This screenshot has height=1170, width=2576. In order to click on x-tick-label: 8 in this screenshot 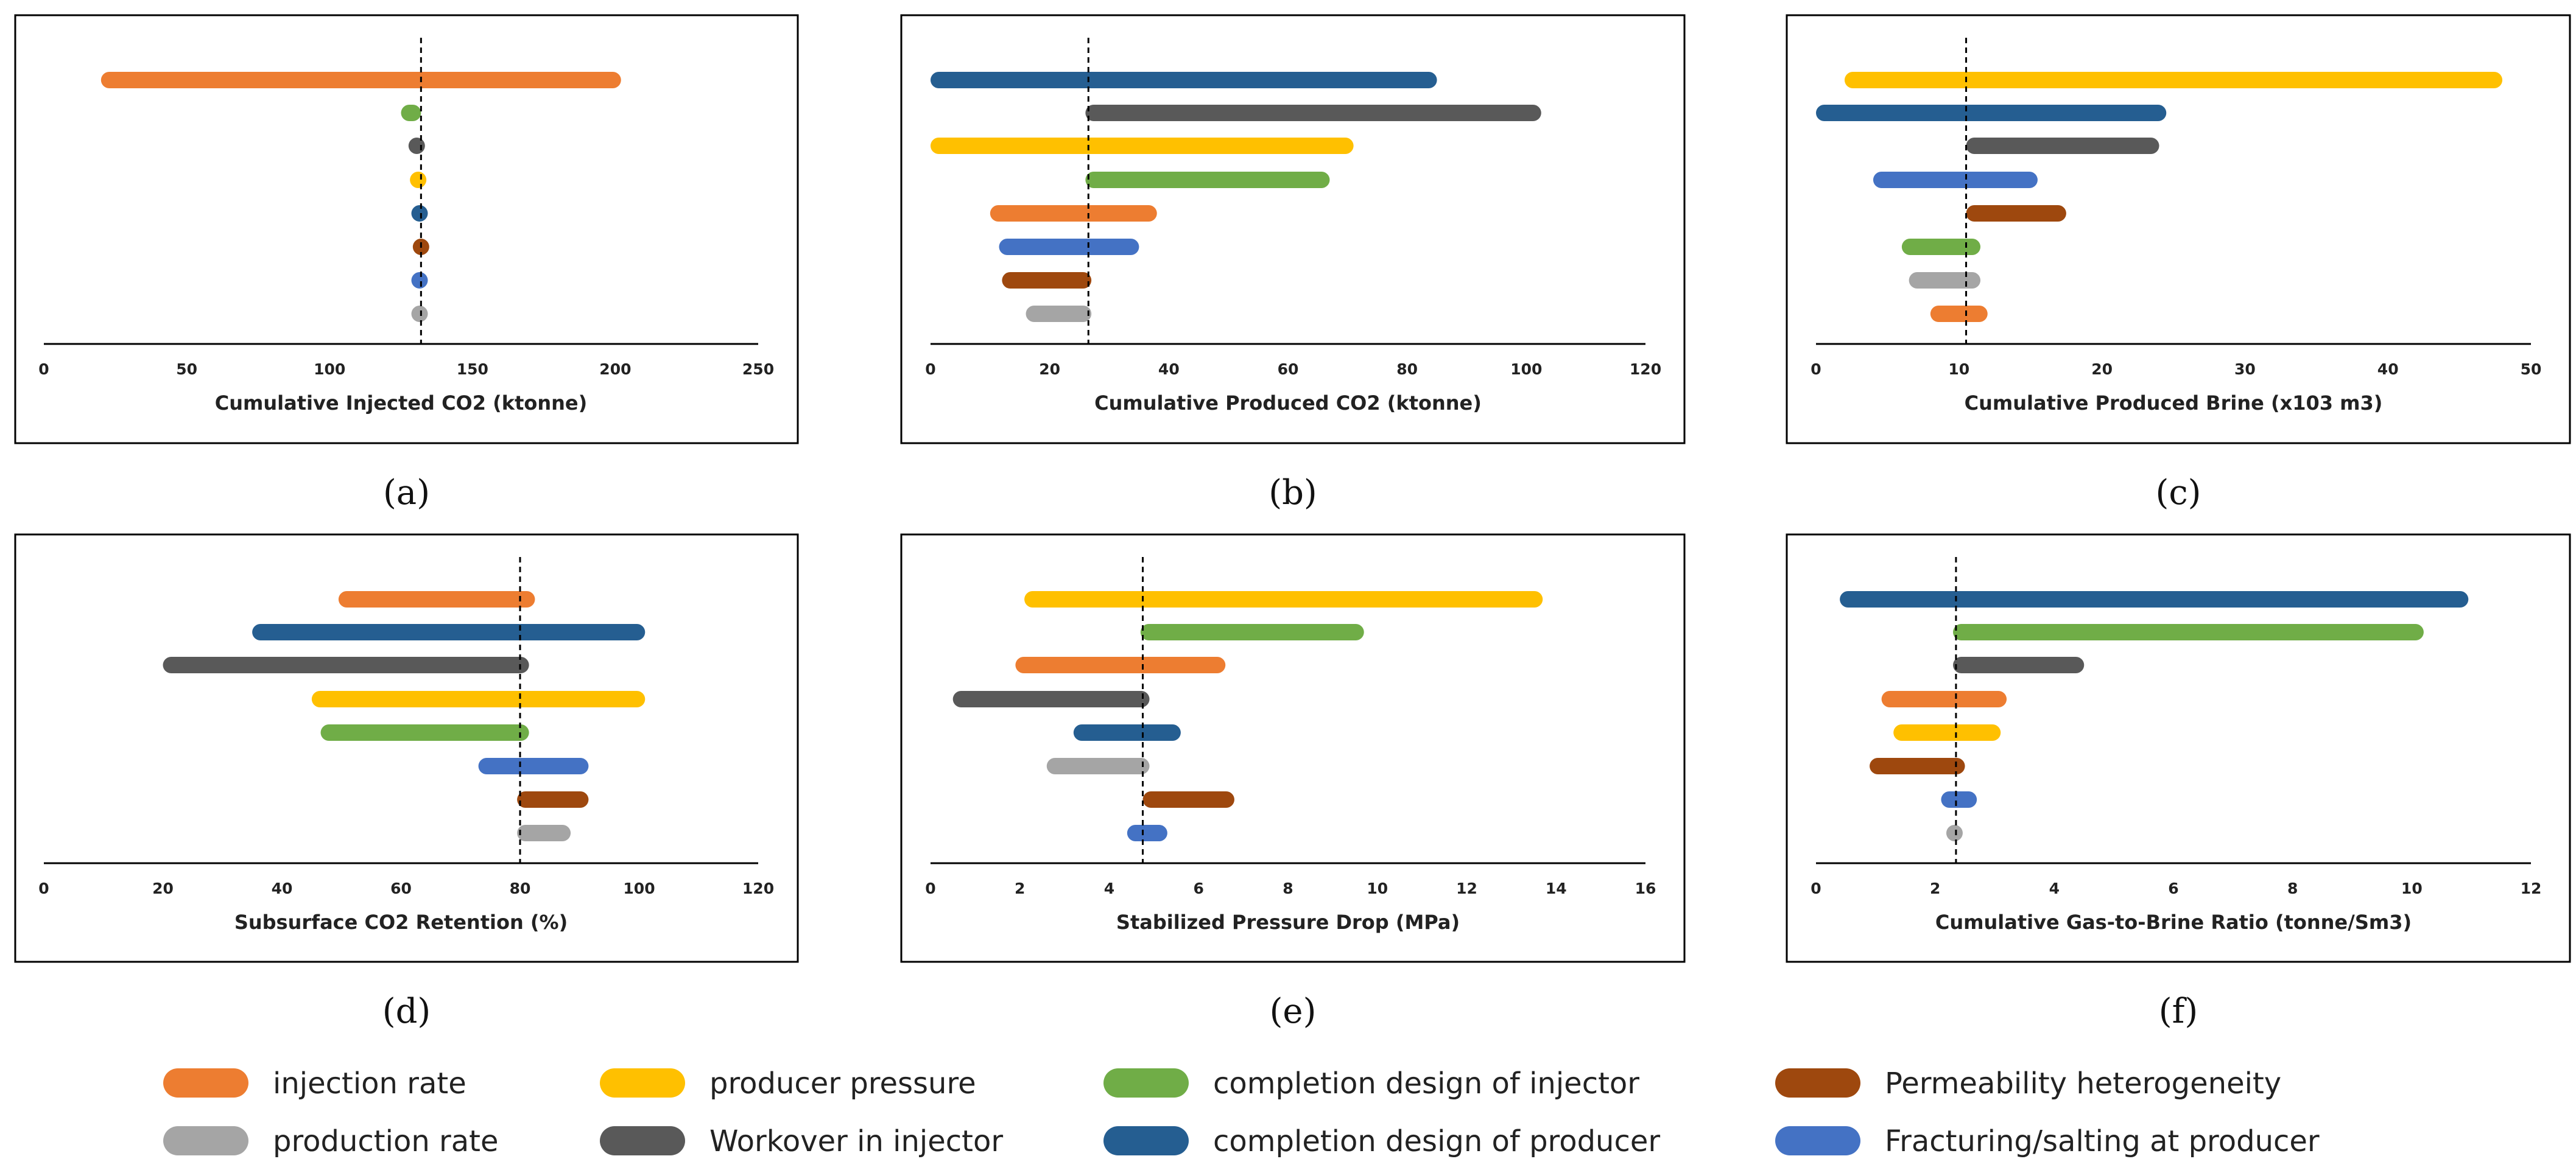, I will do `click(2292, 888)`.